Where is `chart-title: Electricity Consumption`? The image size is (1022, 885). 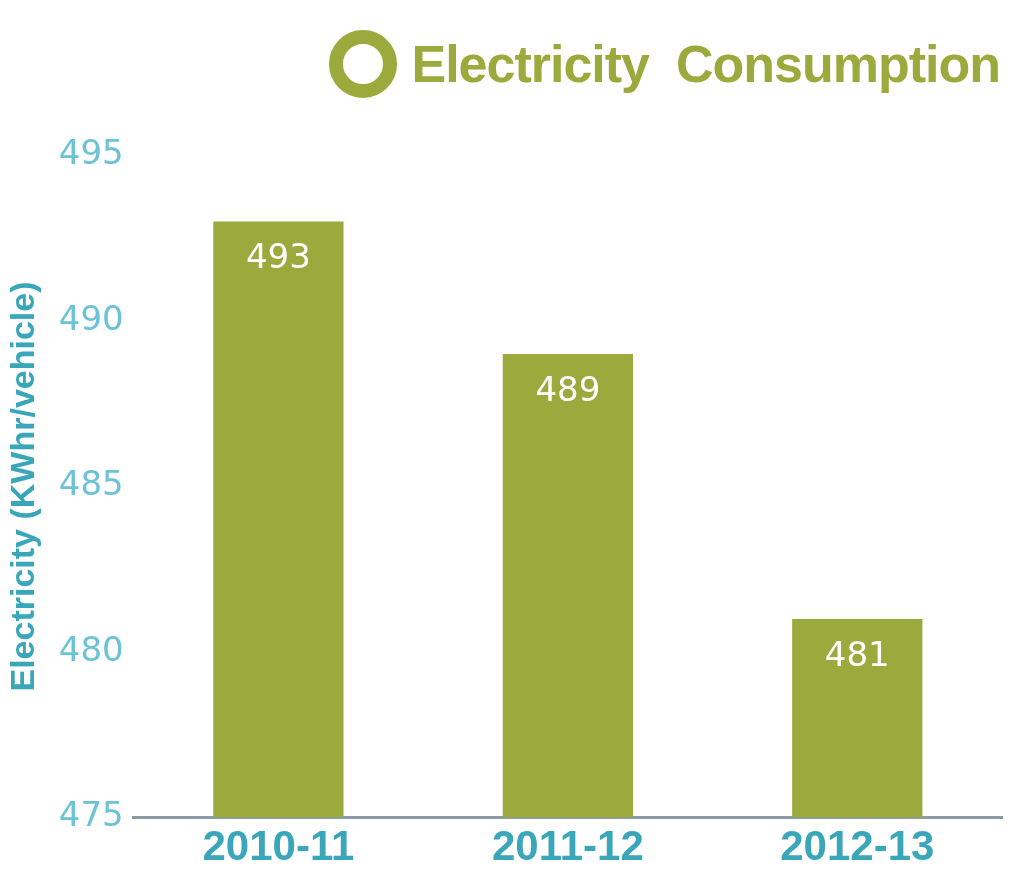
chart-title: Electricity Consumption is located at coordinates (705, 64).